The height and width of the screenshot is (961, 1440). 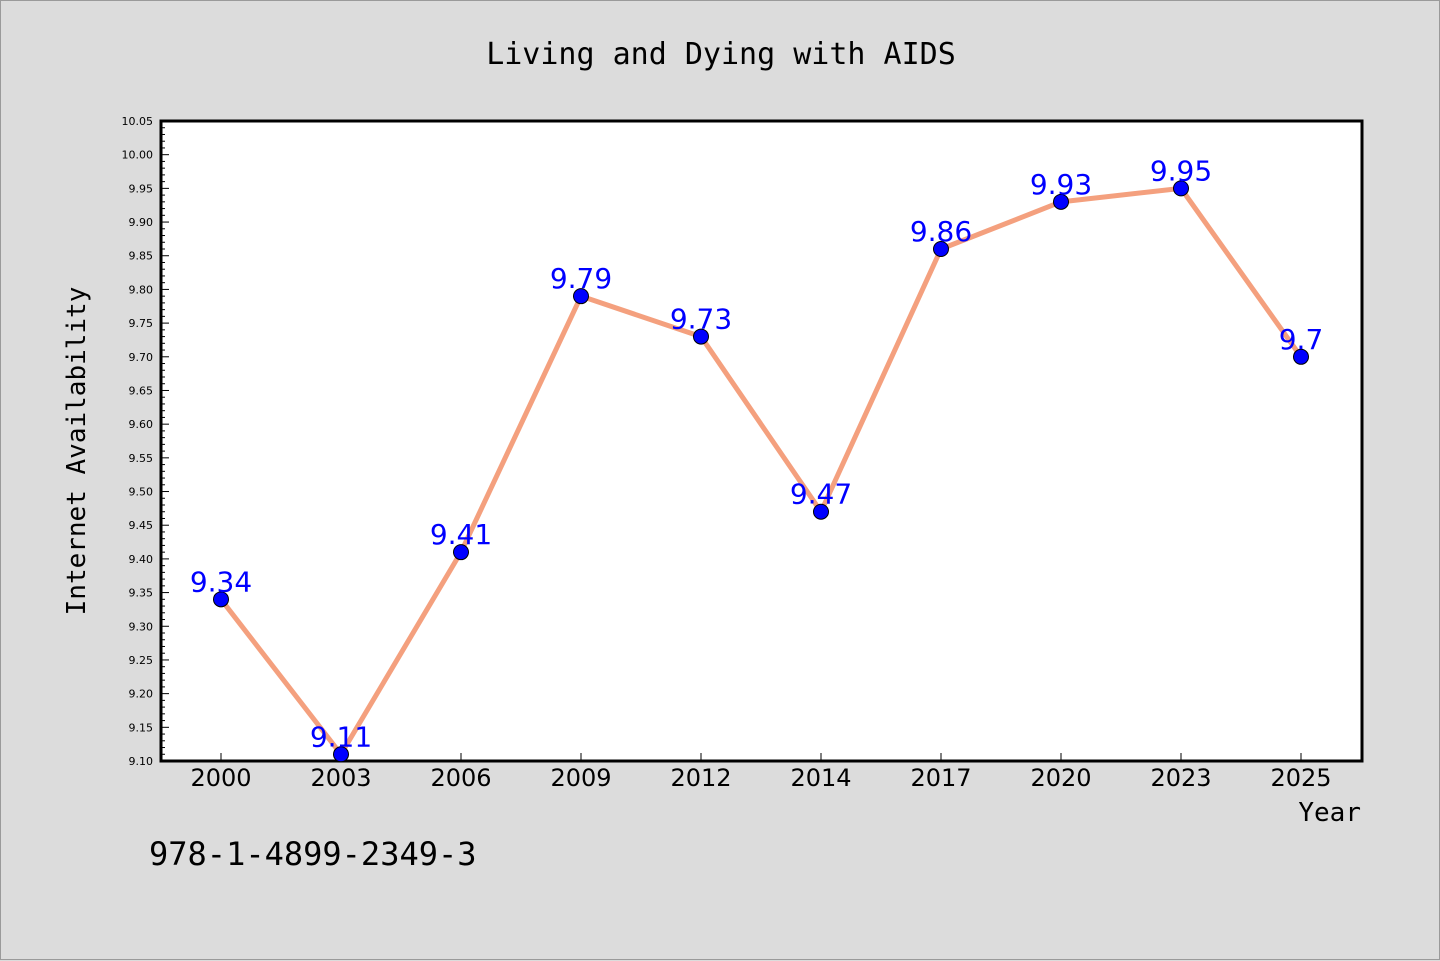 What do you see at coordinates (820, 778) in the screenshot?
I see `x-tick-label: 2014` at bounding box center [820, 778].